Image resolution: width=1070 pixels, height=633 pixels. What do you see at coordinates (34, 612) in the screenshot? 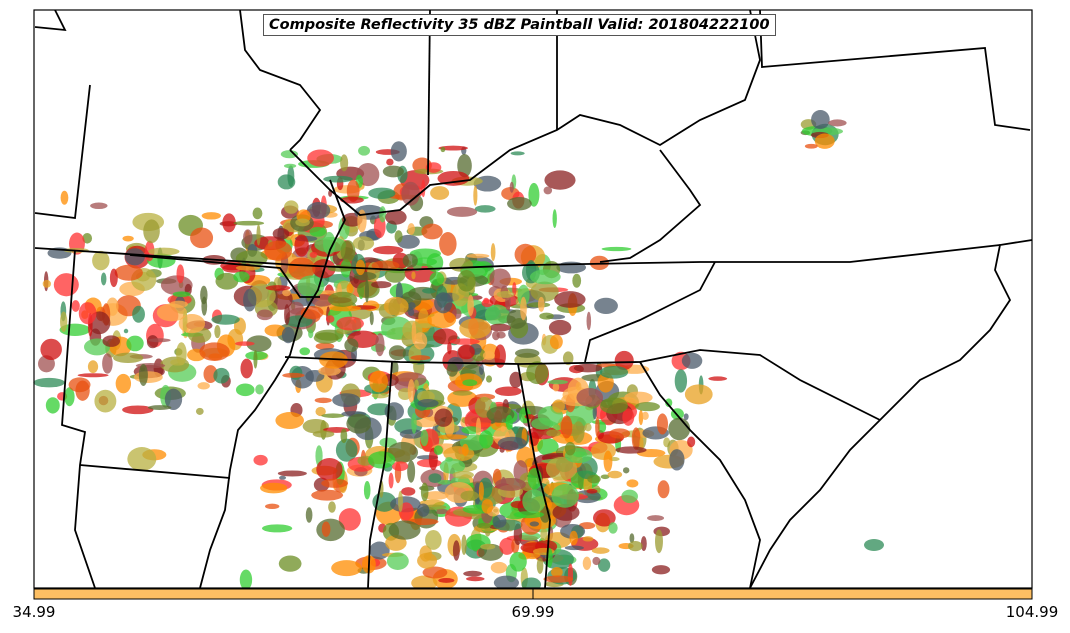
I see `colorbar-tick-label-min: 34.99` at bounding box center [34, 612].